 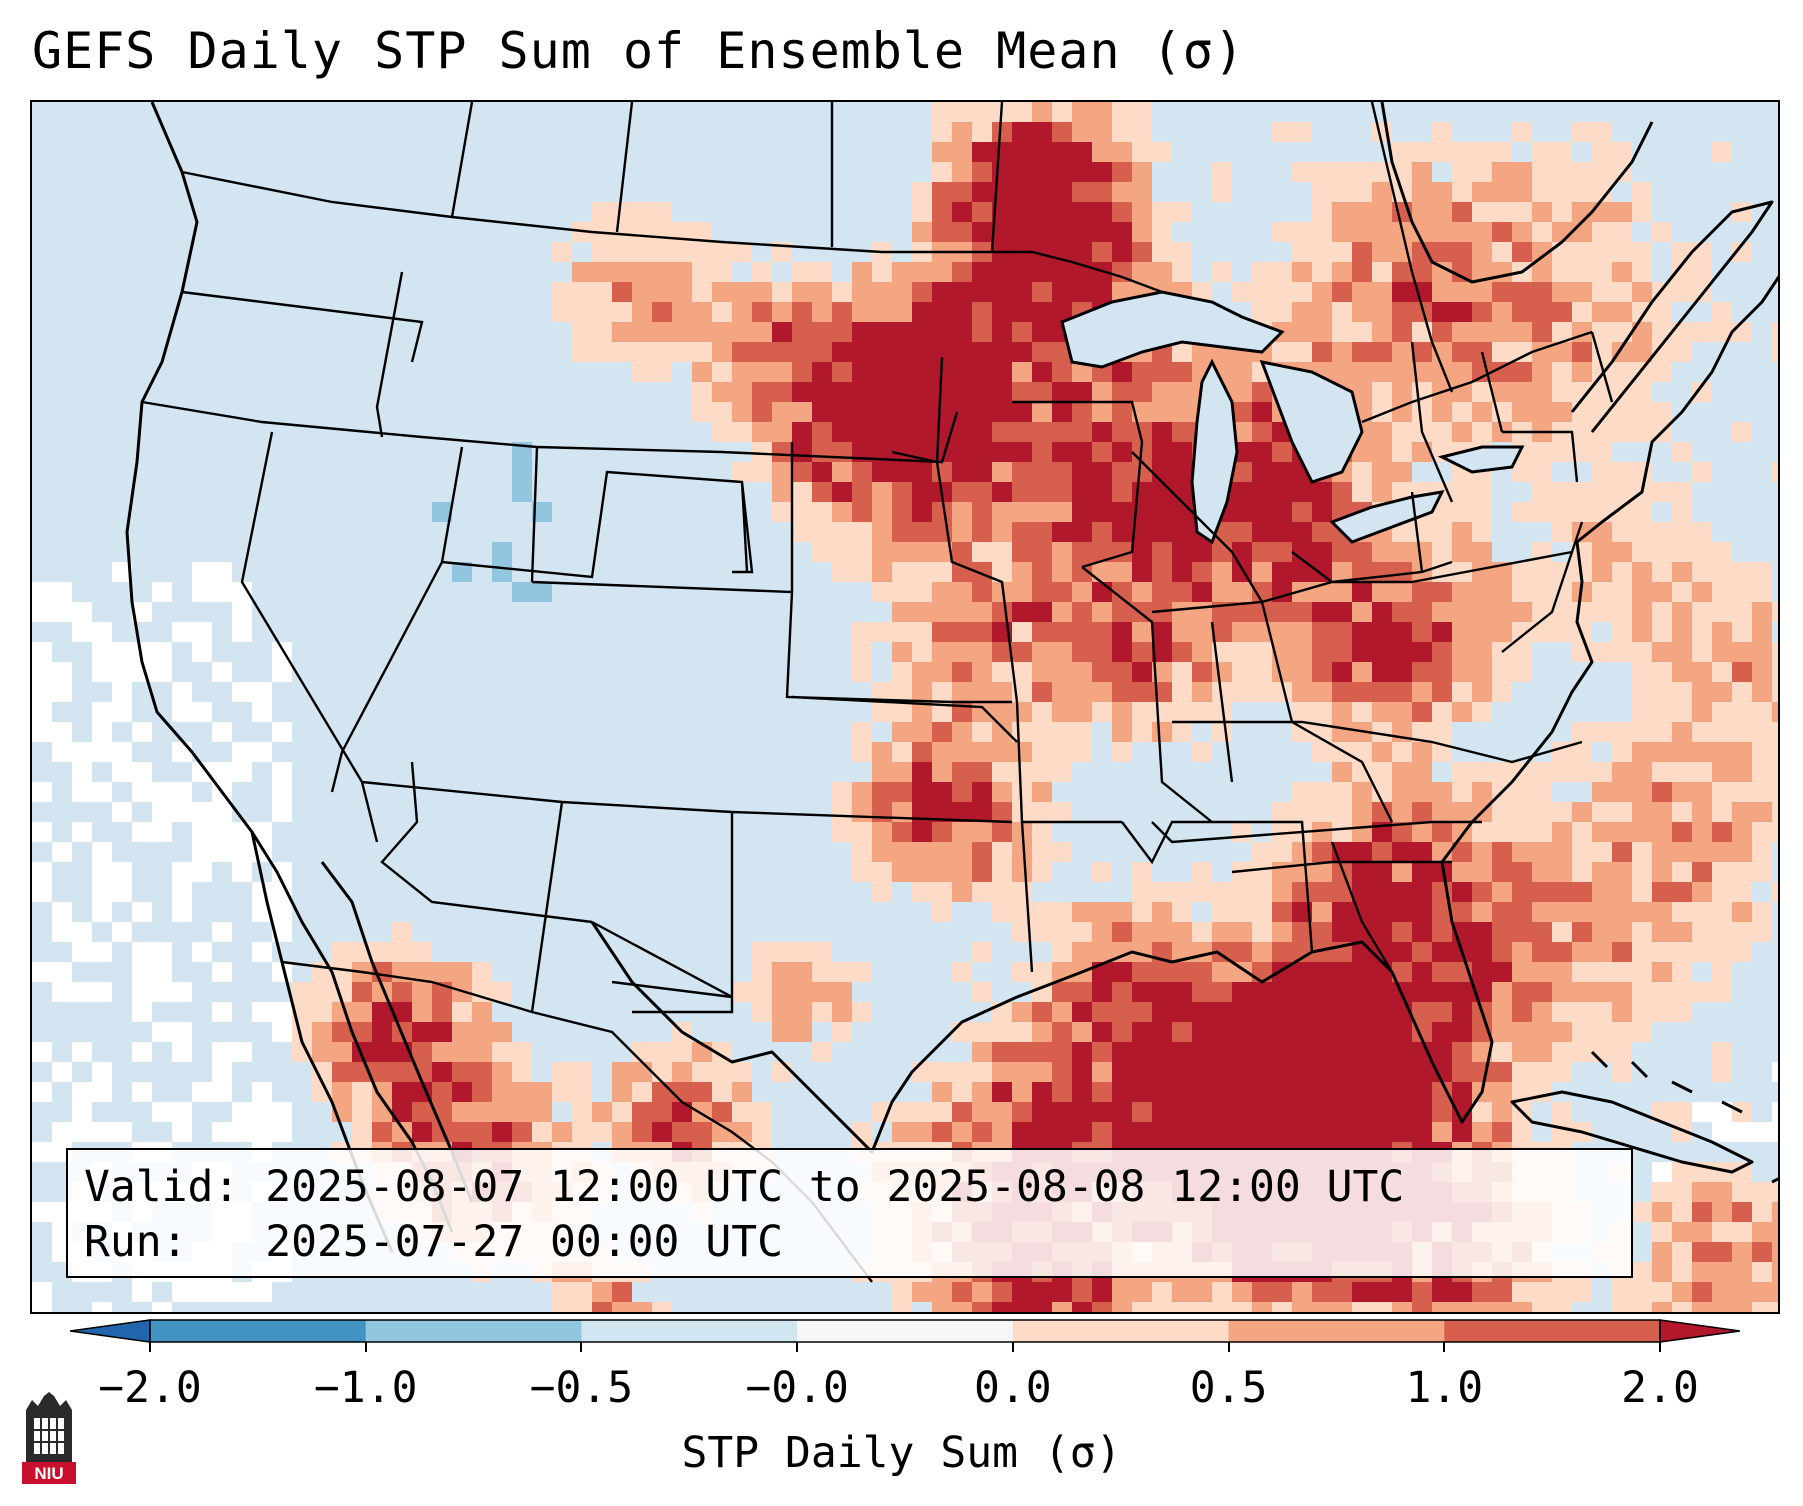 What do you see at coordinates (1013, 1388) in the screenshot?
I see `colorbar-tick-label: 0.0` at bounding box center [1013, 1388].